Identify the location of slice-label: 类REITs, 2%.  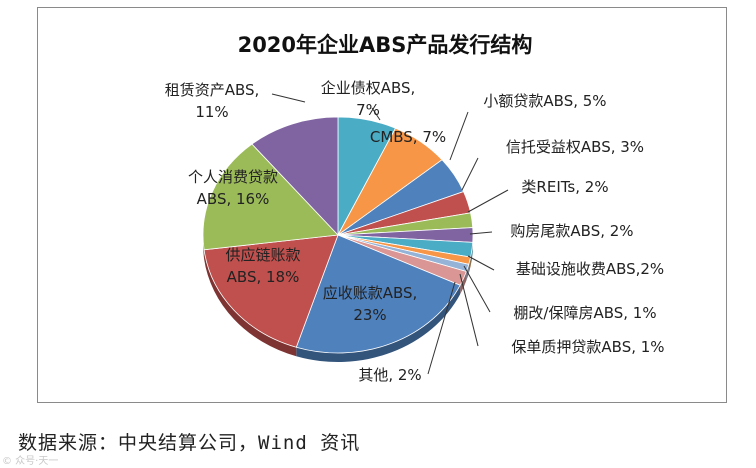
(564, 187).